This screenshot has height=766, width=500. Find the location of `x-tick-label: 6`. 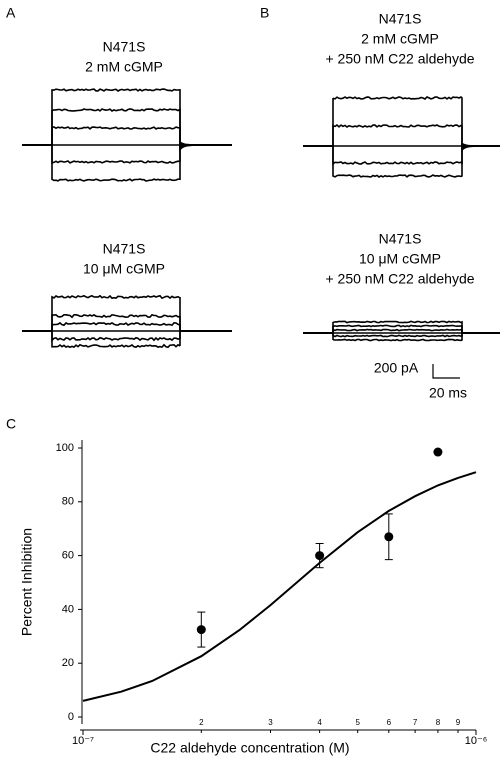

x-tick-label: 6 is located at coordinates (389, 722).